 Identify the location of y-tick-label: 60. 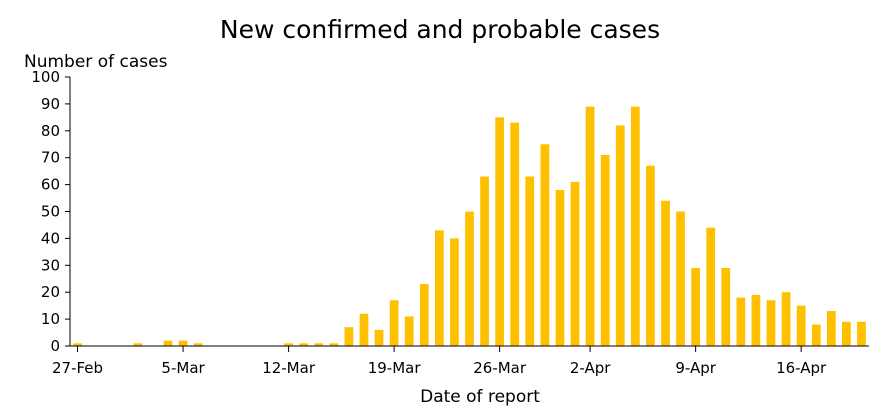
(50, 185).